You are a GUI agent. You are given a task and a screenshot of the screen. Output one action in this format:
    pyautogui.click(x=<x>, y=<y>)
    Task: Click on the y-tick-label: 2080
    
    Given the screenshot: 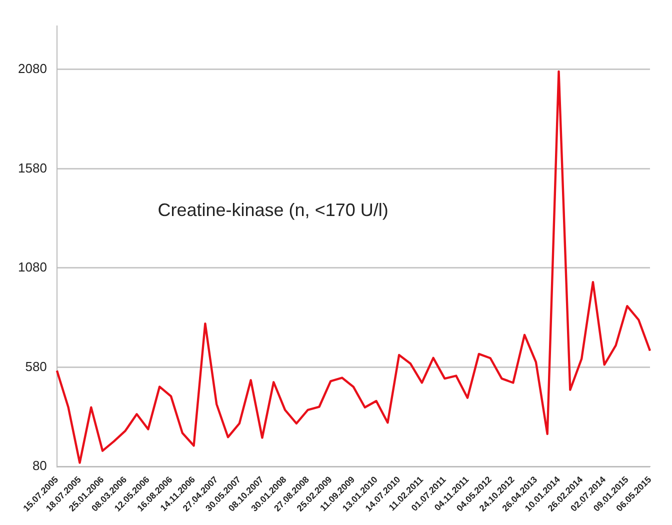 What is the action you would take?
    pyautogui.click(x=32, y=68)
    